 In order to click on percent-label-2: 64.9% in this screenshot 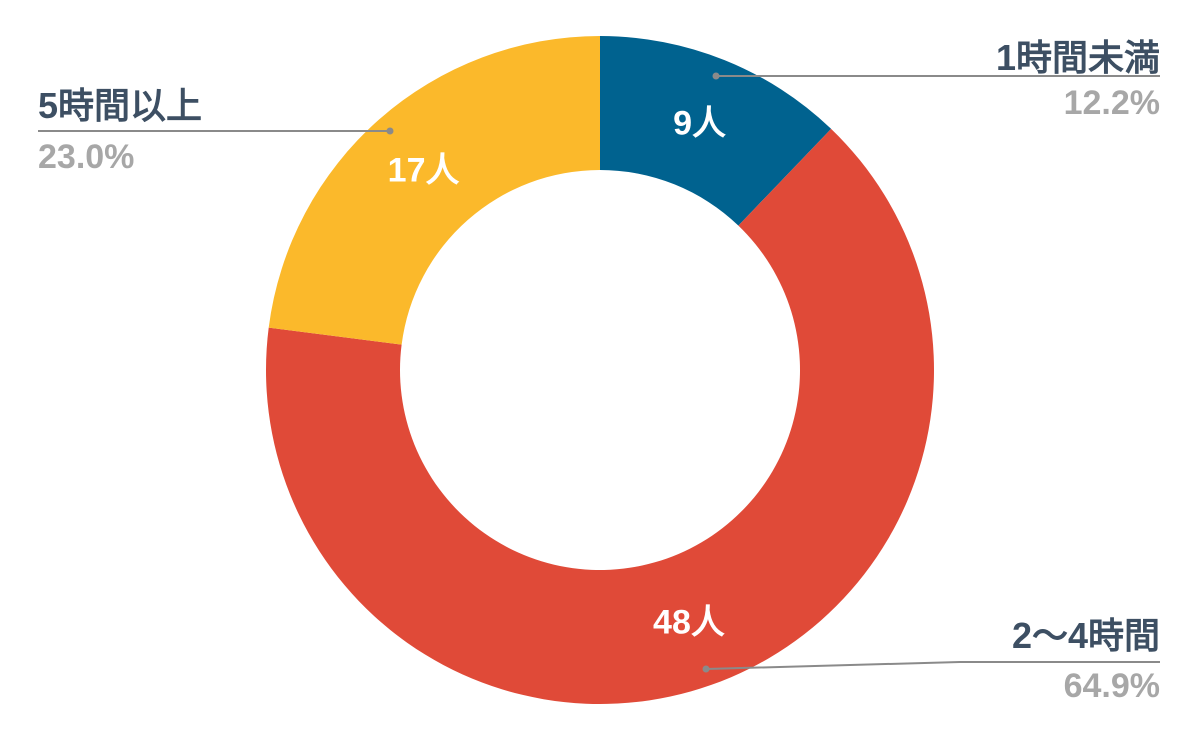, I will do `click(1112, 686)`.